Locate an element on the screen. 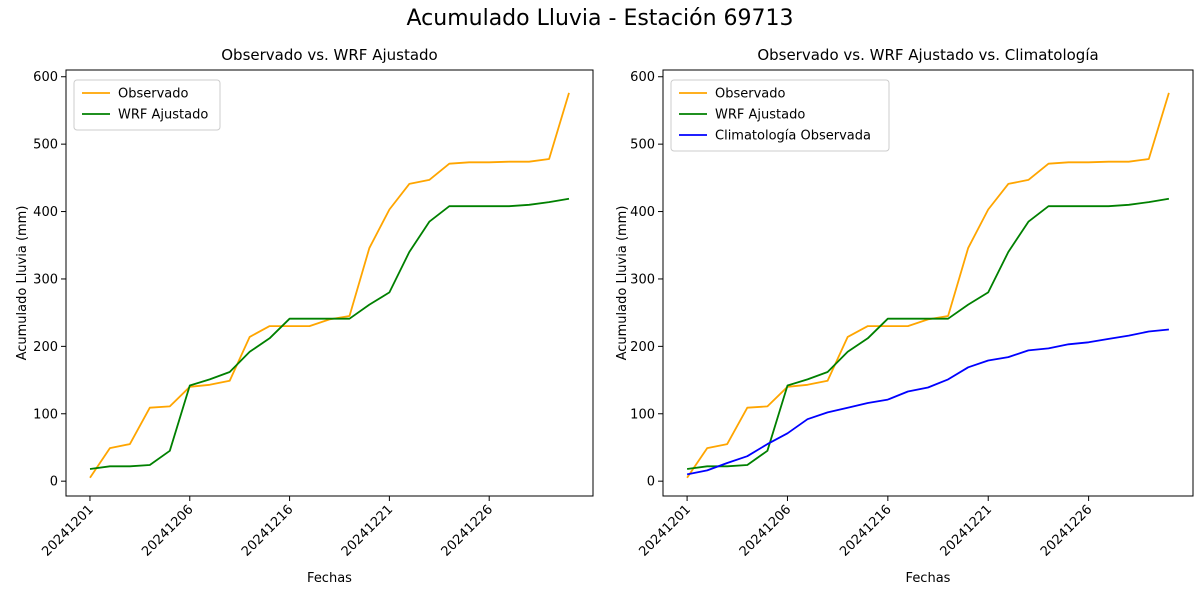  chart0-legend-label: Observado is located at coordinates (153, 94).